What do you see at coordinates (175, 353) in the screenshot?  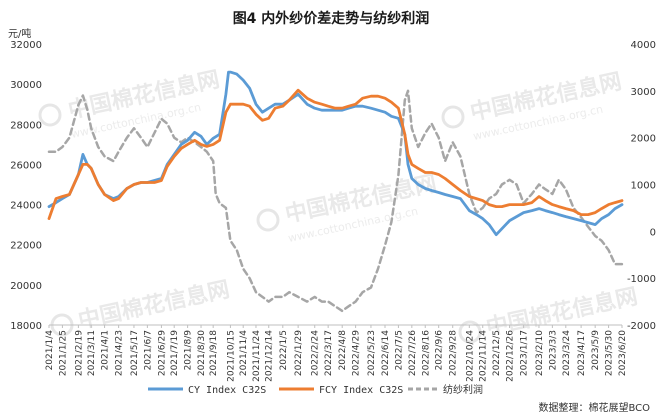 I see `x-tick-label: 2021/7/19` at bounding box center [175, 353].